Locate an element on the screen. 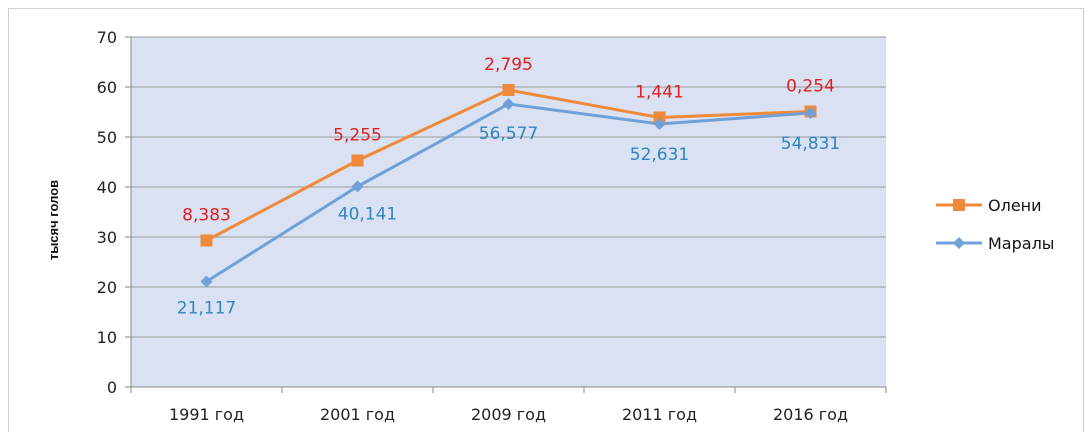  data-label: 52,631 is located at coordinates (659, 155).